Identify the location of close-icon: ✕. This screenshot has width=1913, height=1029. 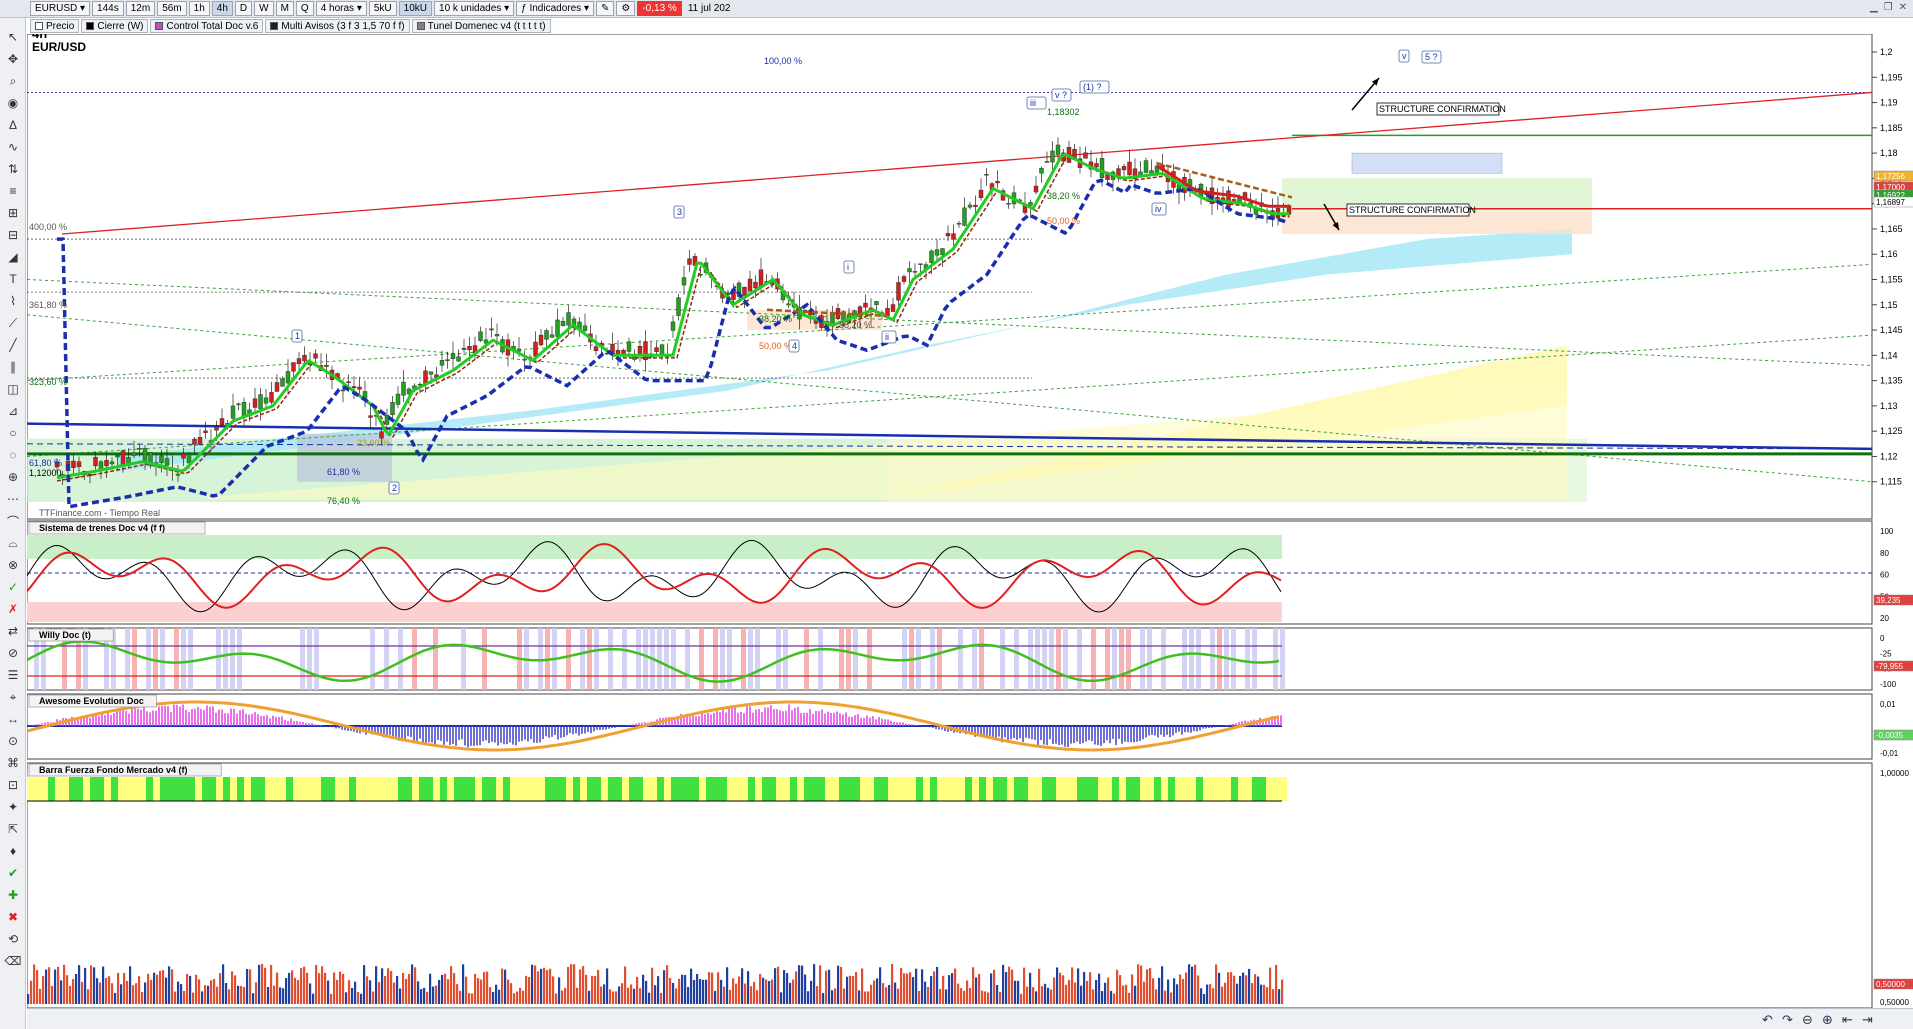
(1902, 7).